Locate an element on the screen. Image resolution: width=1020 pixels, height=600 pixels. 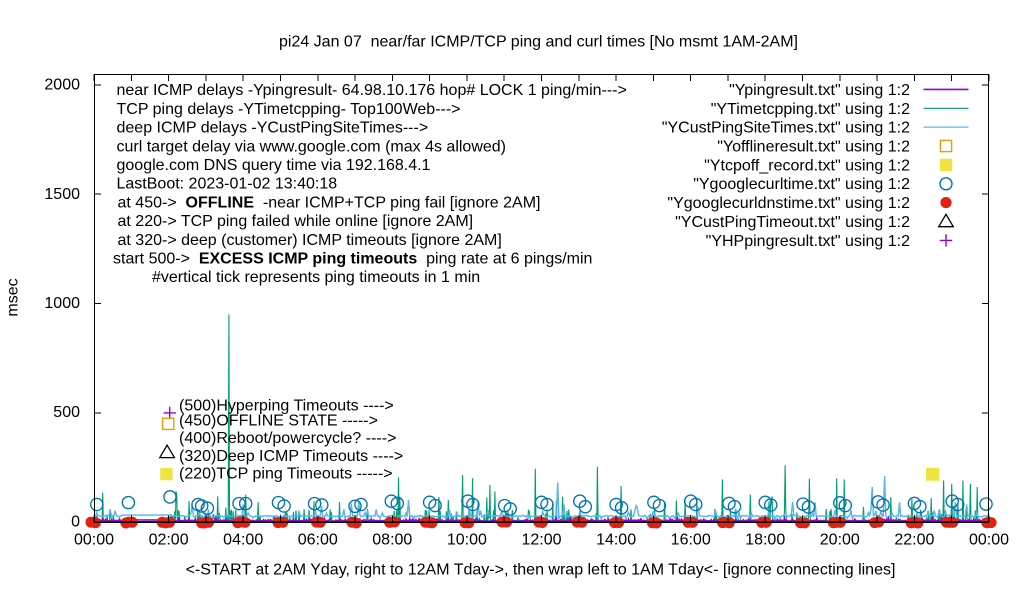
svg-text: 08:00 is located at coordinates (392, 540).